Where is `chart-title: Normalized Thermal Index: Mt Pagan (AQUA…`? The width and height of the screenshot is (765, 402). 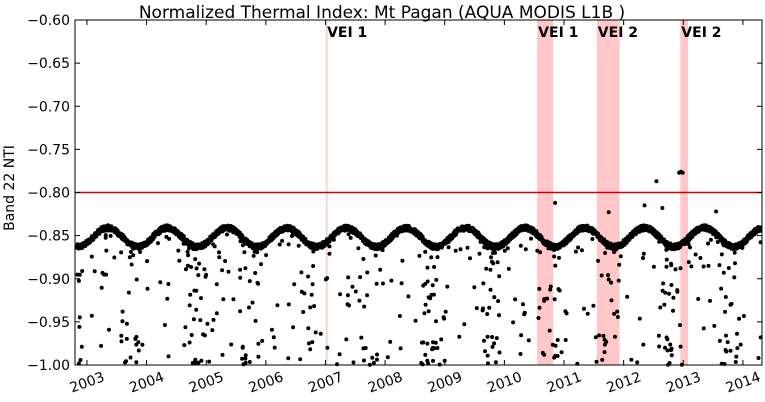 chart-title: Normalized Thermal Index: Mt Pagan (AQUA… is located at coordinates (382, 13).